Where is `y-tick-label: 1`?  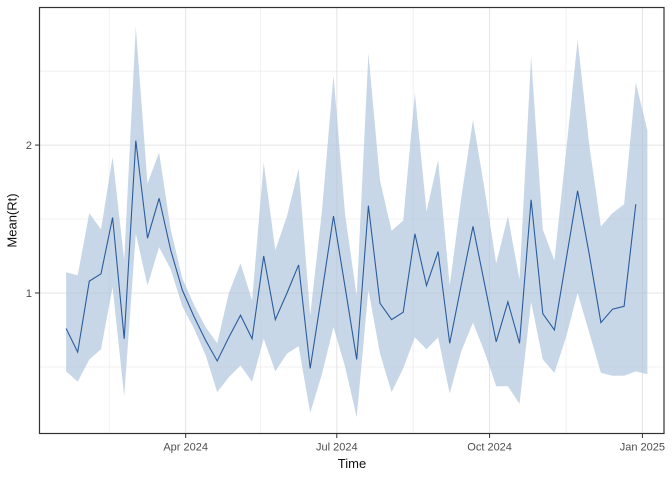 y-tick-label: 1 is located at coordinates (29, 294).